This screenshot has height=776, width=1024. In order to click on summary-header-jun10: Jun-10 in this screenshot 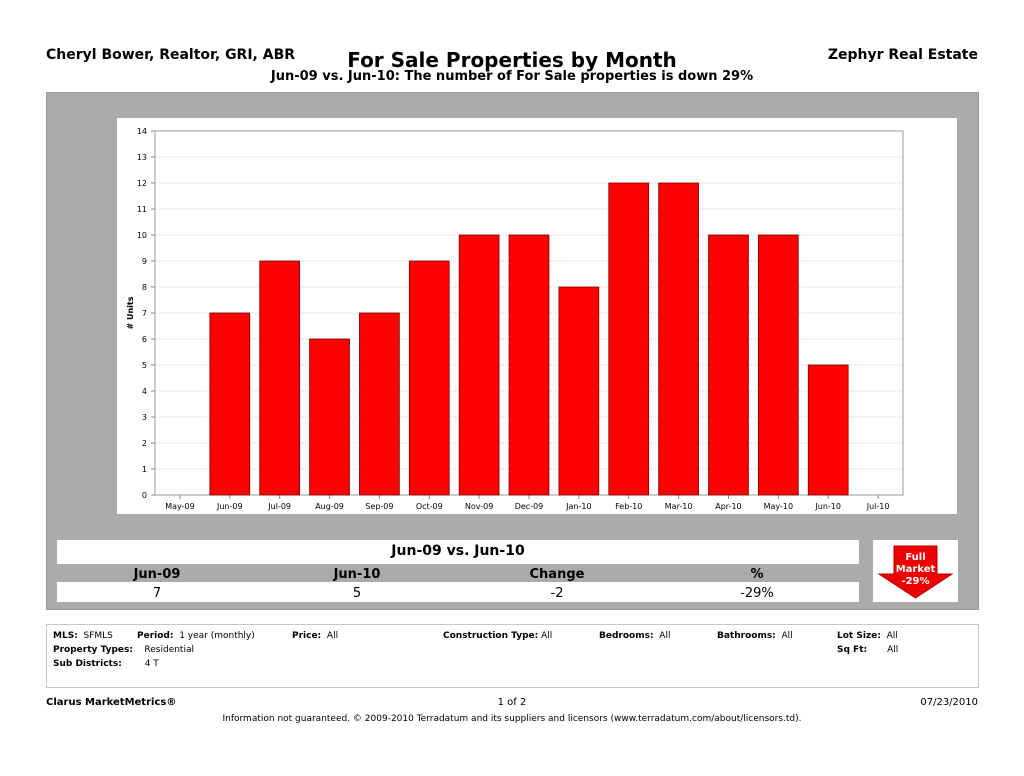, I will do `click(357, 574)`.